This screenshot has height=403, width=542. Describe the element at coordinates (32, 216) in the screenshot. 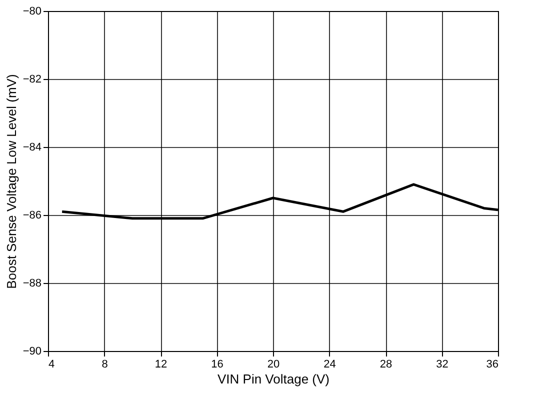

I see `y-tick-label: −86` at that location.